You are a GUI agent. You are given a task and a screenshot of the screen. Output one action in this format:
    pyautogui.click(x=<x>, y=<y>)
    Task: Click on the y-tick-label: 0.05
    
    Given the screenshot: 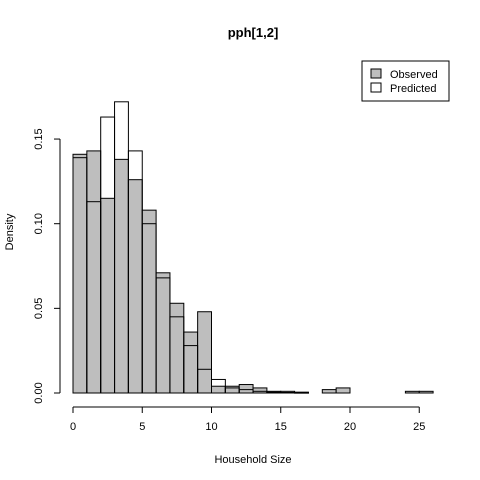 What is the action you would take?
    pyautogui.click(x=39, y=308)
    